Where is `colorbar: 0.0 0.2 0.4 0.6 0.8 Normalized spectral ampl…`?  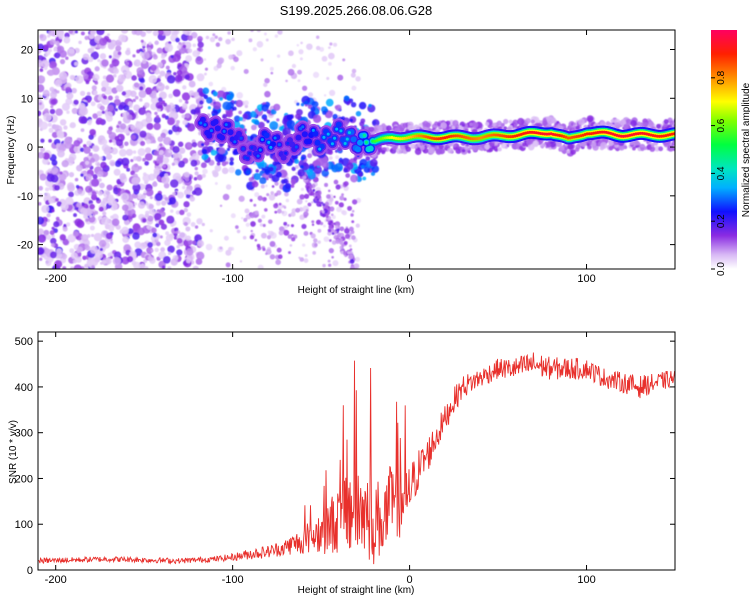
colorbar: 0.0 0.2 0.4 0.6 0.8 Normalized spectral ampl… is located at coordinates (730, 153).